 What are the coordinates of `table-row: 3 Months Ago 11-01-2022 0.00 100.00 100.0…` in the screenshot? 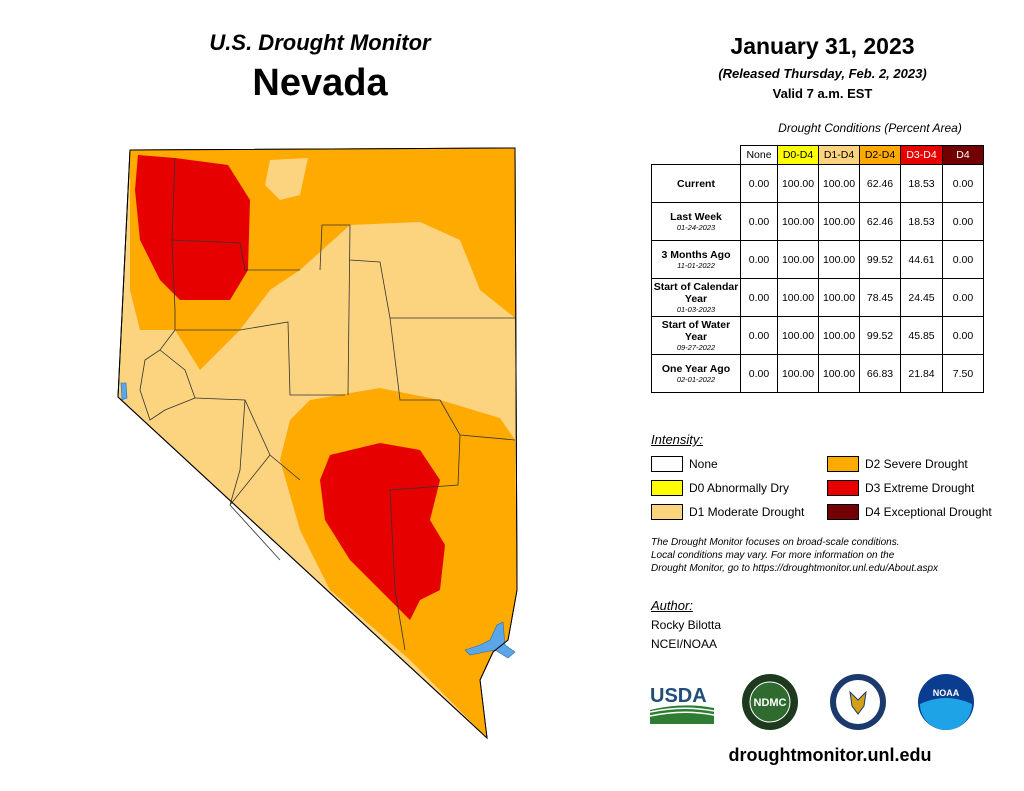 It's located at (817, 259).